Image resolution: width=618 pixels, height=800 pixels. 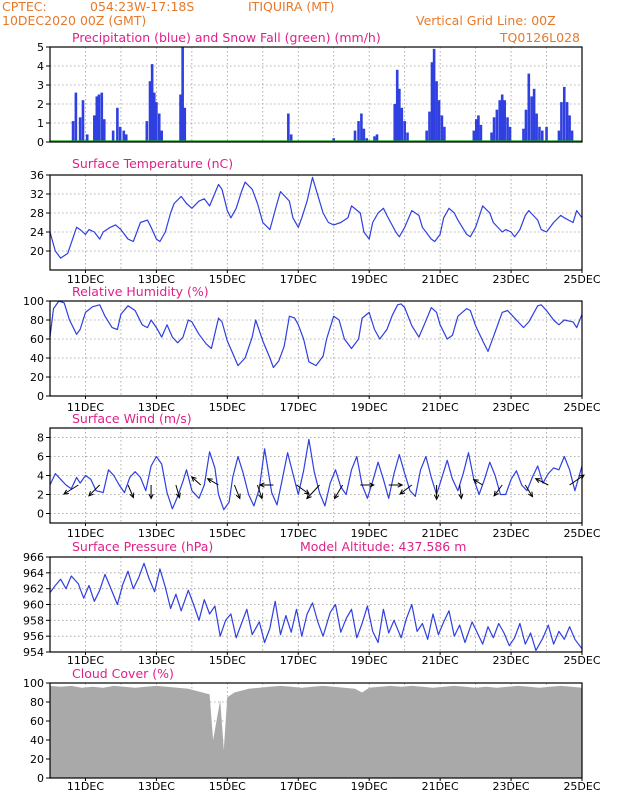 What do you see at coordinates (40, 396) in the screenshot?
I see `y-tick-label: 0` at bounding box center [40, 396].